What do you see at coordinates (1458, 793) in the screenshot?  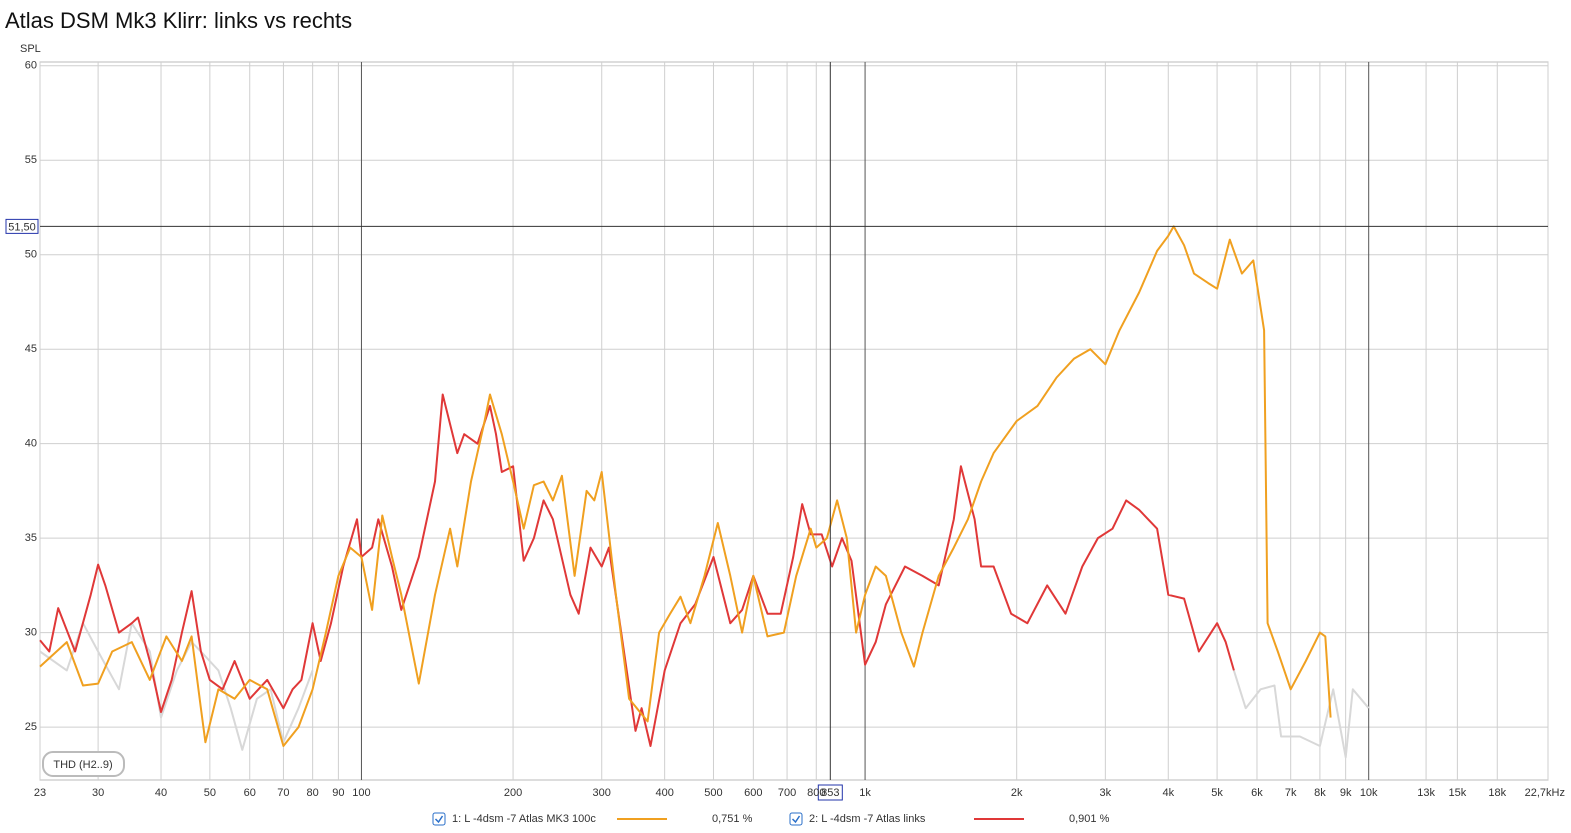 I see `x-tick-label: 15k` at bounding box center [1458, 793].